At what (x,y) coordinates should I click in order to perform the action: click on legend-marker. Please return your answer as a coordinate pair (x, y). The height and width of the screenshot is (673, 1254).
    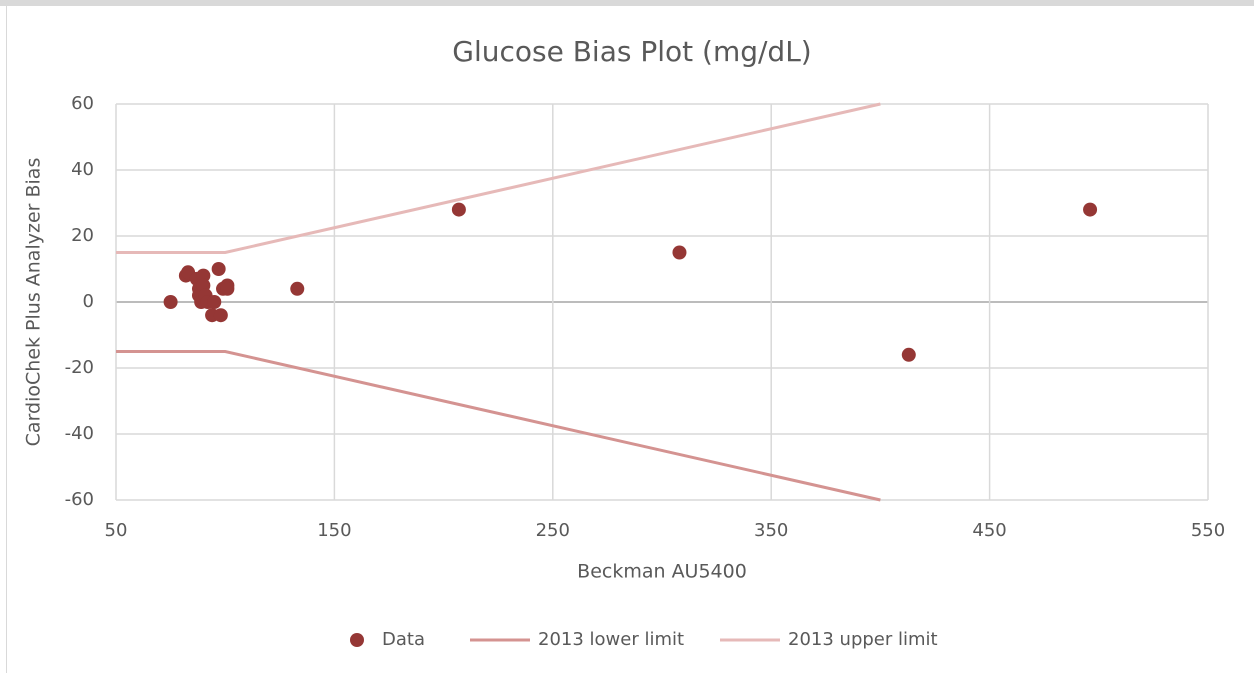
    Looking at the image, I should click on (357, 640).